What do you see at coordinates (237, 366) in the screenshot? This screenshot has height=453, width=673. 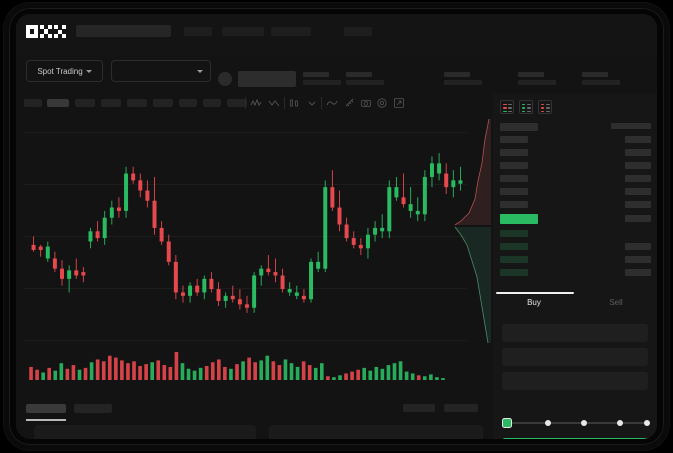 I see `volume-series` at bounding box center [237, 366].